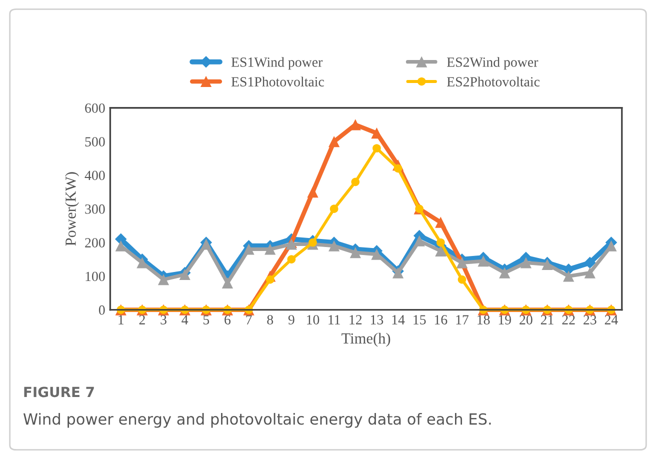  What do you see at coordinates (313, 319) in the screenshot?
I see `x-tick-label: 10` at bounding box center [313, 319].